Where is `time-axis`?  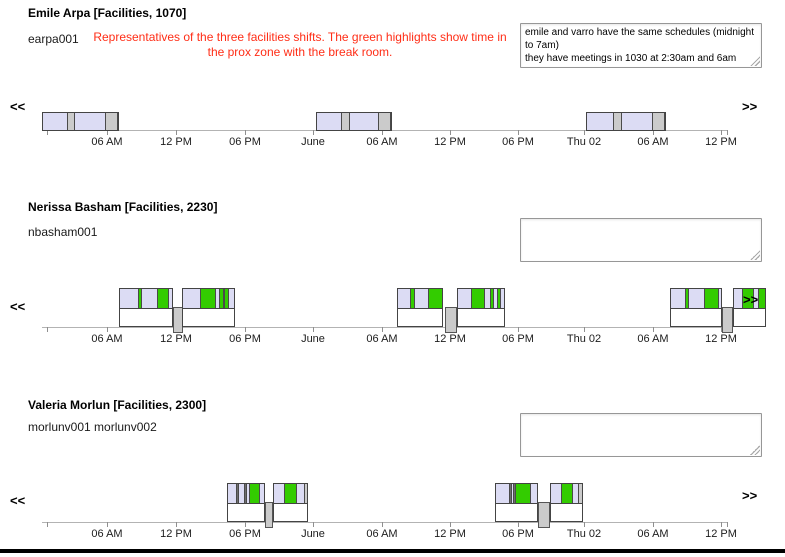 time-axis is located at coordinates (384, 327).